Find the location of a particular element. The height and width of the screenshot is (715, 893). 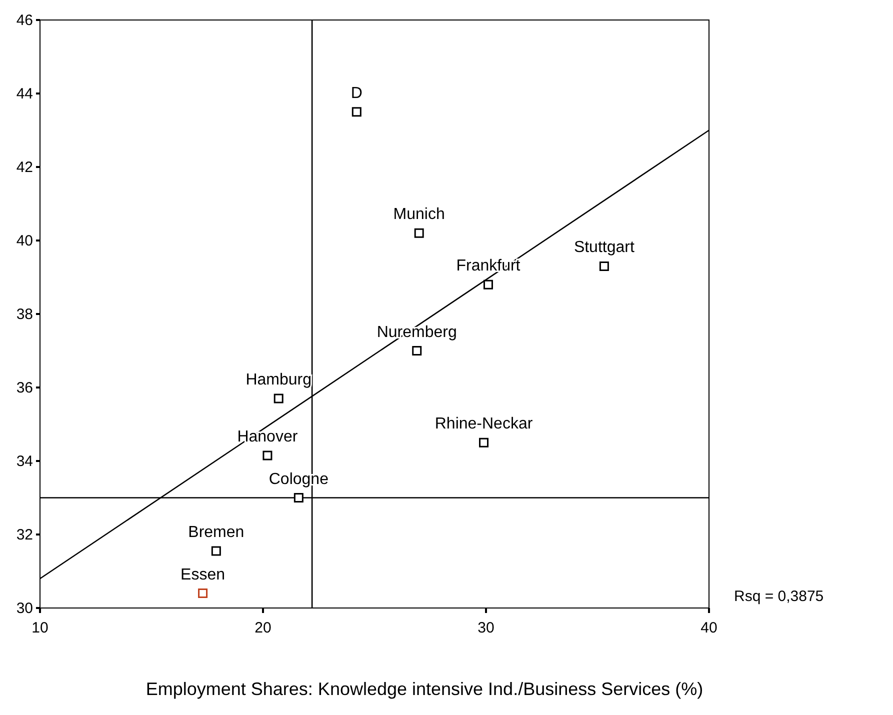

y-tick-label: 44 is located at coordinates (24, 93).